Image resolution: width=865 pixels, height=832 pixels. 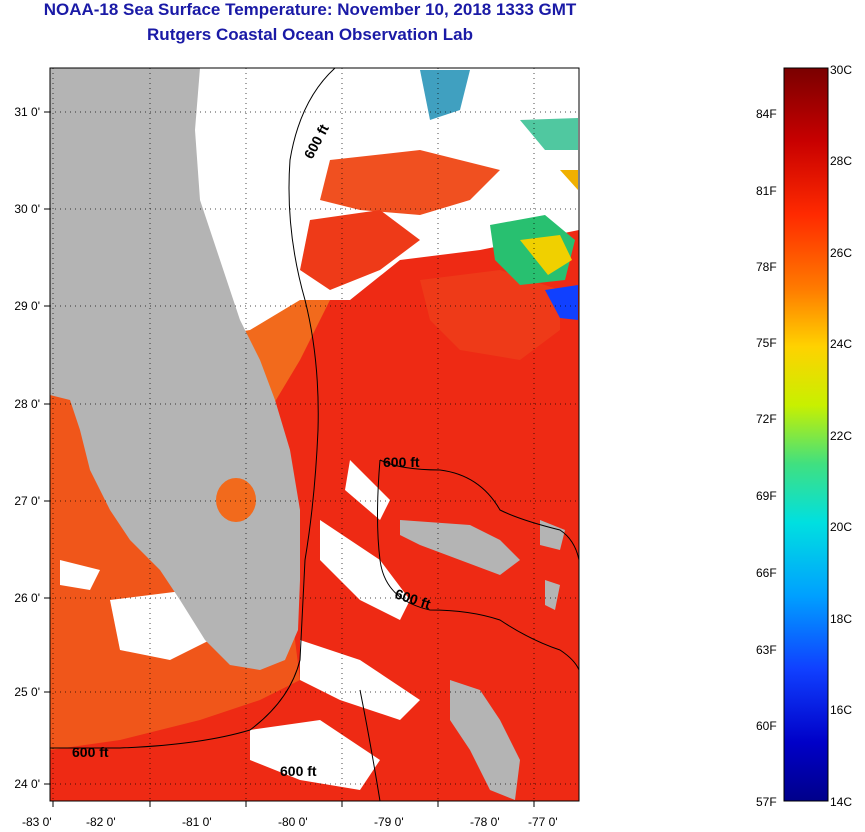 What do you see at coordinates (101, 822) in the screenshot?
I see `lon-tick-label: -82 0'` at bounding box center [101, 822].